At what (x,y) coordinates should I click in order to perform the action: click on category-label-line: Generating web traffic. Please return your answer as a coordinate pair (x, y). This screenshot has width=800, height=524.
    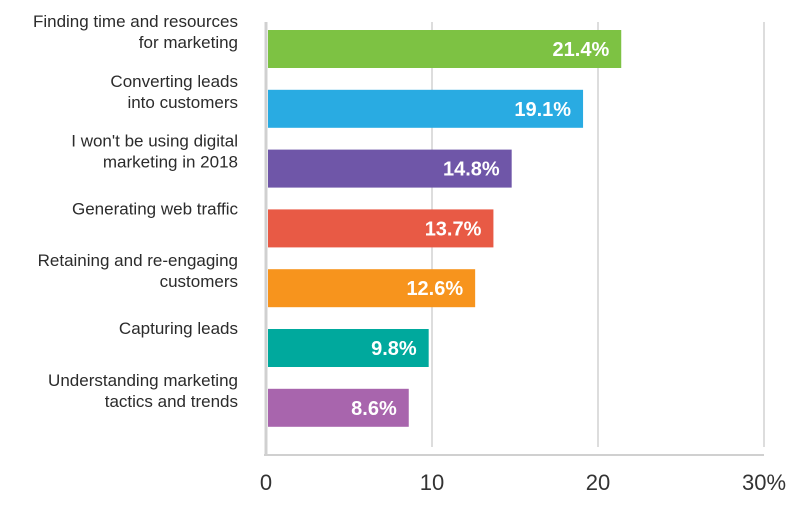
    Looking at the image, I should click on (155, 208).